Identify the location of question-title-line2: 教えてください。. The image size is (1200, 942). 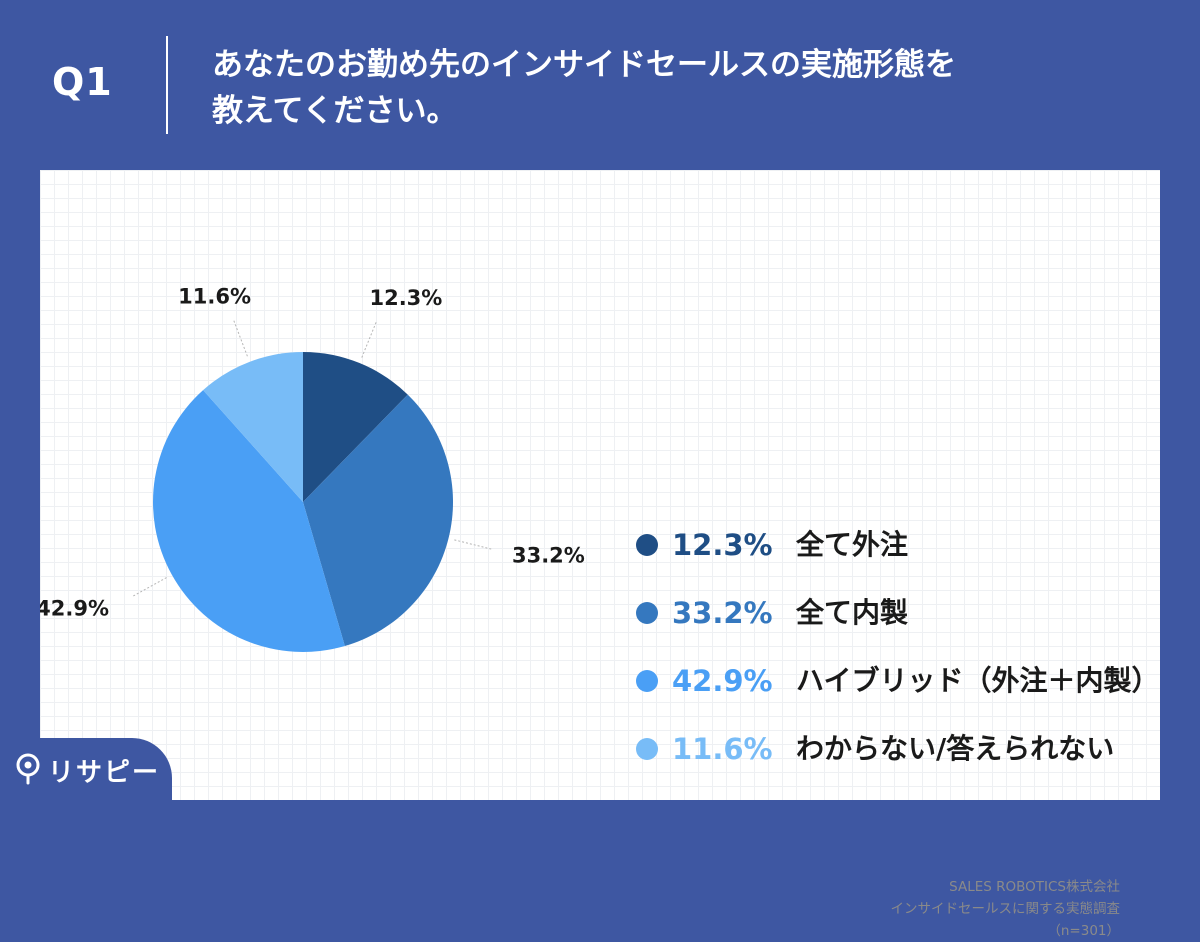
(335, 111).